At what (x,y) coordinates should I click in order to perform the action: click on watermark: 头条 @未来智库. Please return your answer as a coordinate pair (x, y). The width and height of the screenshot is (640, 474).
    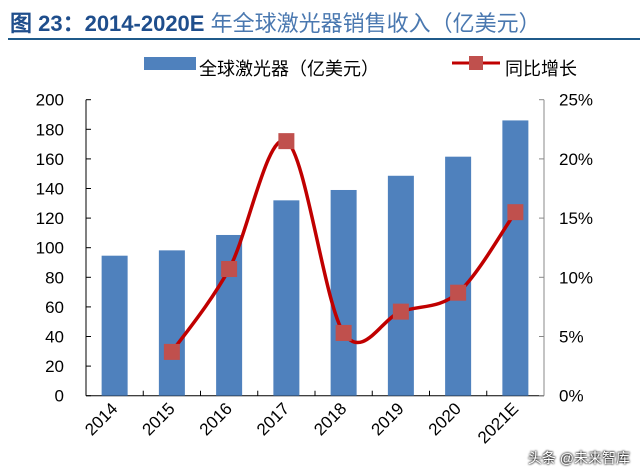
    Looking at the image, I should click on (578, 458).